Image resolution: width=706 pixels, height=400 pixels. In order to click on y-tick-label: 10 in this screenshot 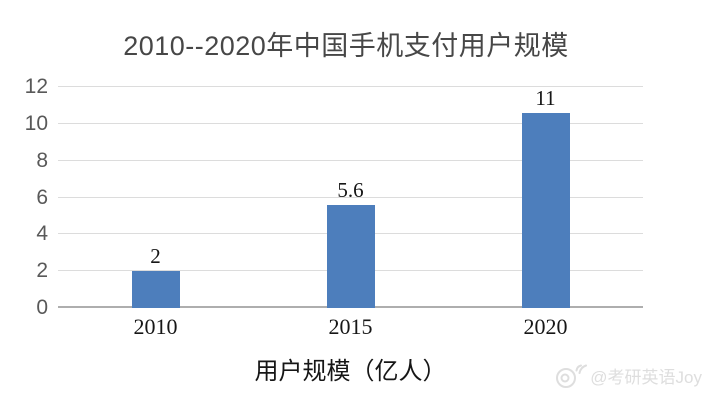, I will do `click(36, 123)`.